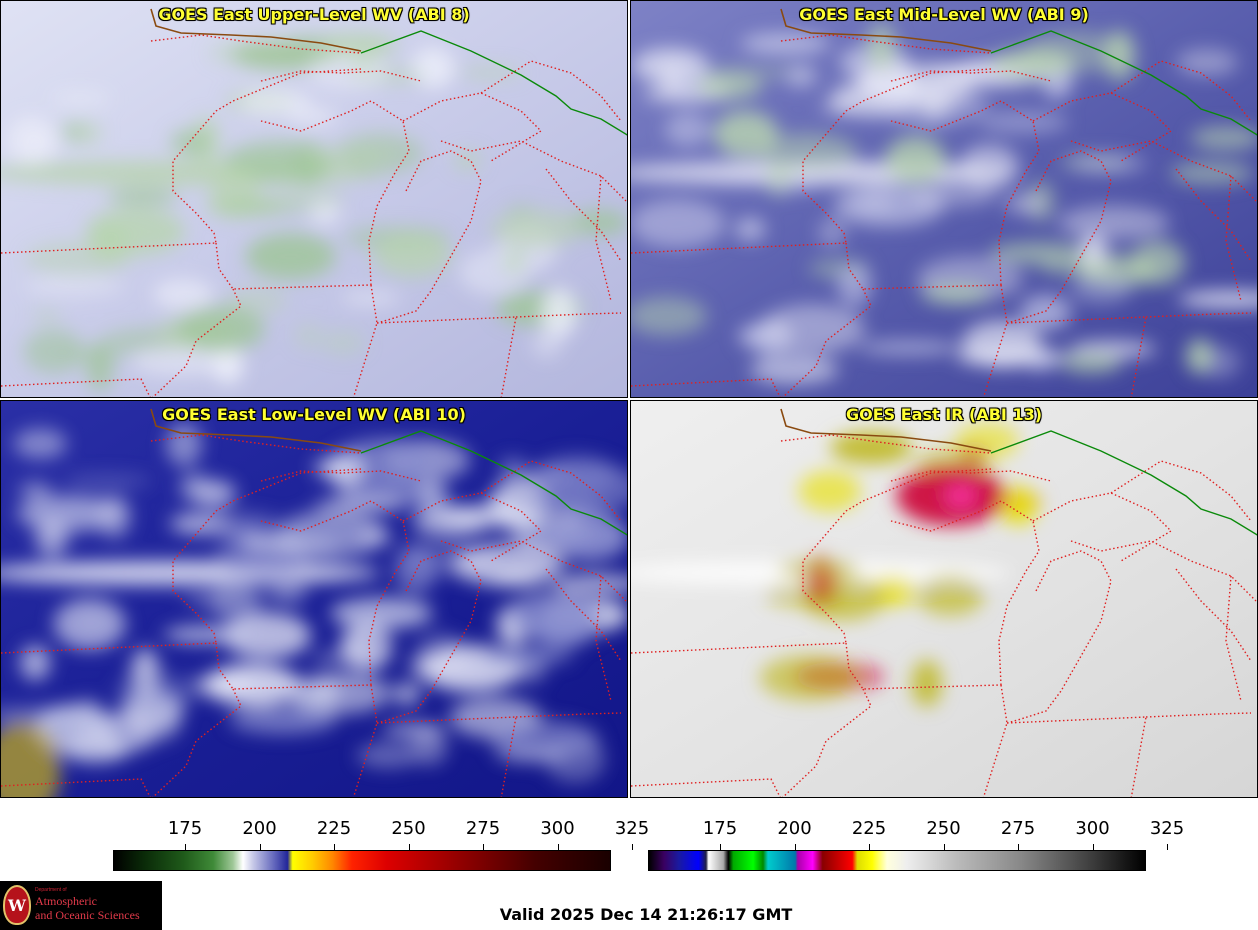  I want to click on colorbar-tick-label: 275, so click(1018, 828).